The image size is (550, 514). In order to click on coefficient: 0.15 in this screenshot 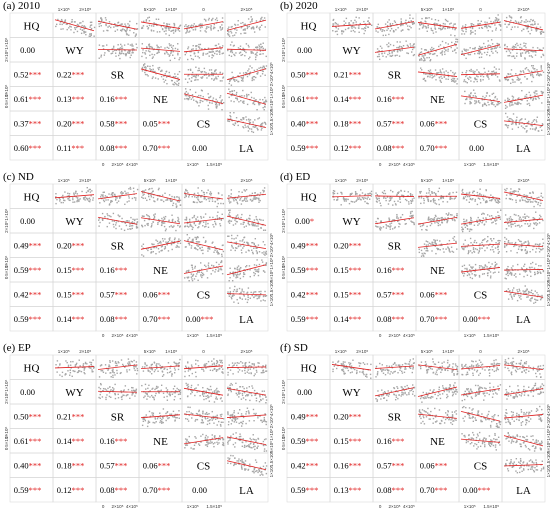, I will do `click(64, 294)`.